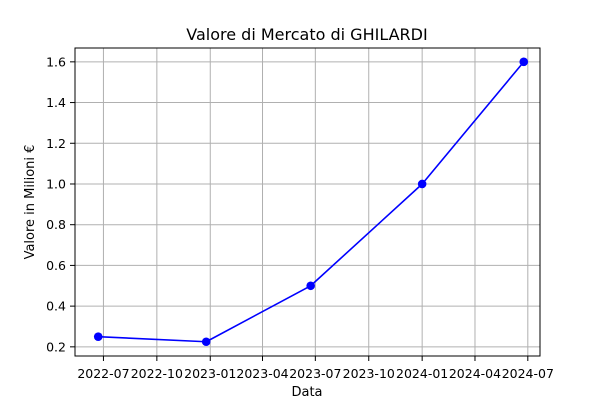  Describe the element at coordinates (315, 373) in the screenshot. I see `x-tick-label: 2023-07` at that location.